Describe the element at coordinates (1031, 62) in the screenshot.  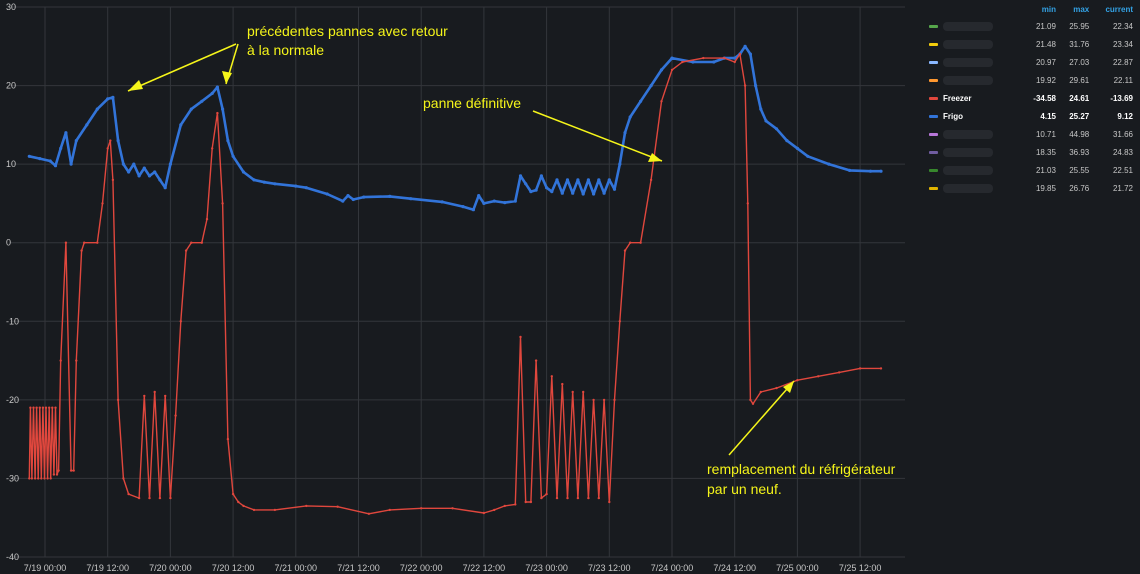
I see `legend-row: 20.97 27.03 22.87` at that location.